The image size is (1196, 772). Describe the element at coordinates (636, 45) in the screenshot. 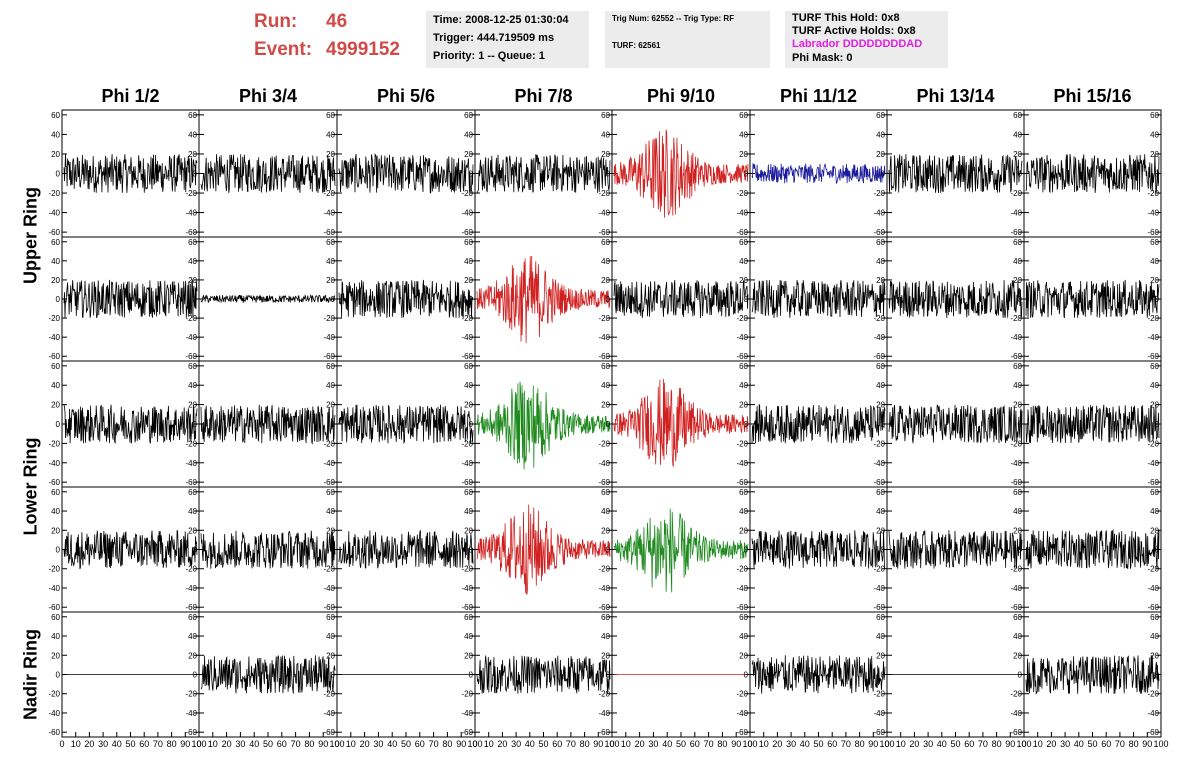

I see `turf-text: TURF: 62561` at that location.